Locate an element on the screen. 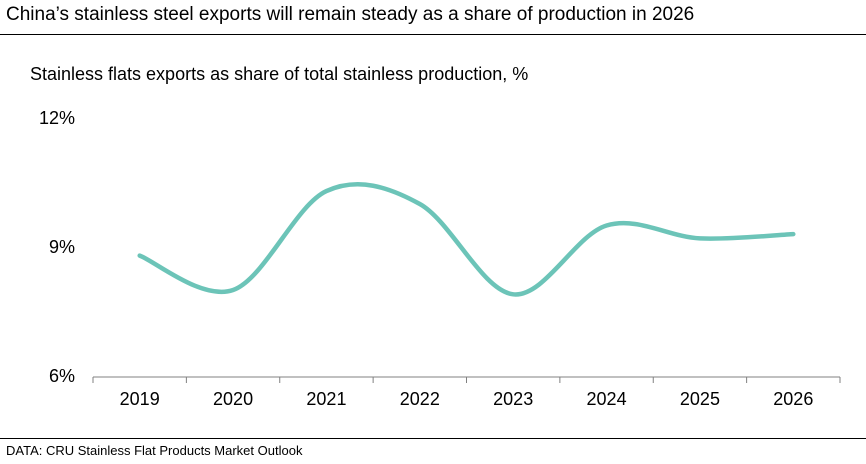 The image size is (866, 464). x-tick-label: 2023 is located at coordinates (513, 399).